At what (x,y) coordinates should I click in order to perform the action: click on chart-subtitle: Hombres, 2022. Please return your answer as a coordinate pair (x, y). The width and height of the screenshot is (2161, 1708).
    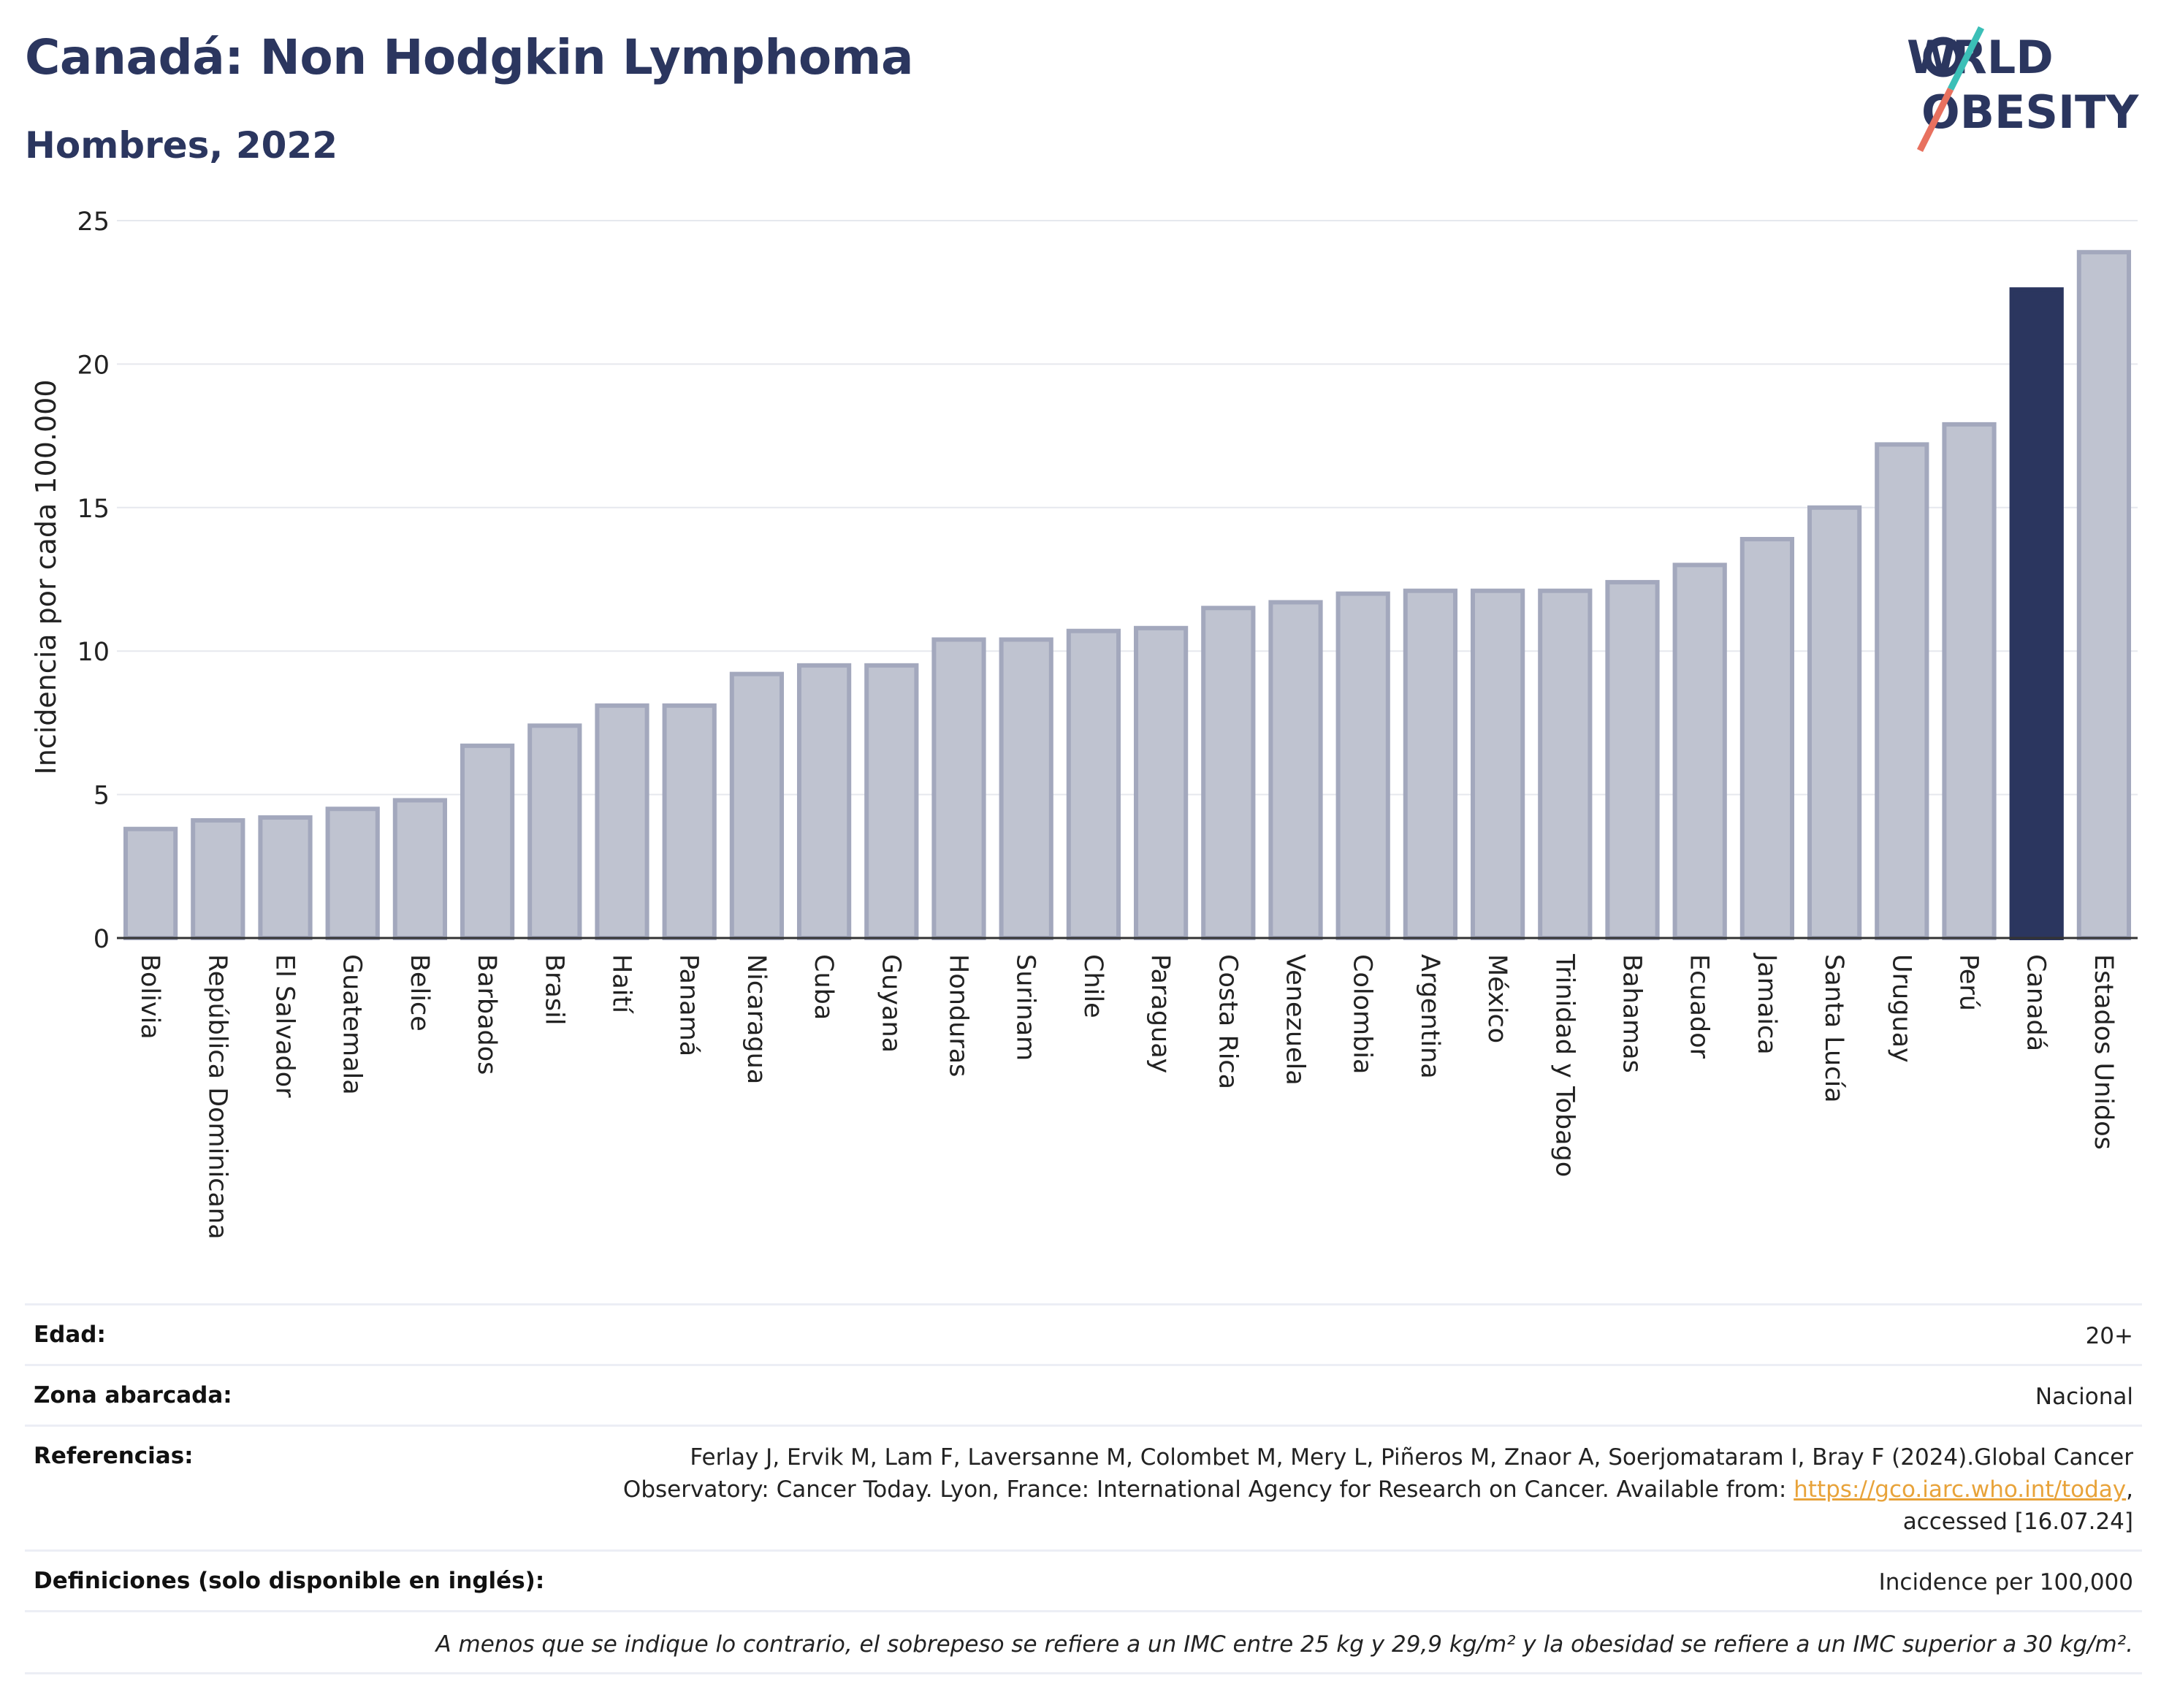
    Looking at the image, I should click on (181, 145).